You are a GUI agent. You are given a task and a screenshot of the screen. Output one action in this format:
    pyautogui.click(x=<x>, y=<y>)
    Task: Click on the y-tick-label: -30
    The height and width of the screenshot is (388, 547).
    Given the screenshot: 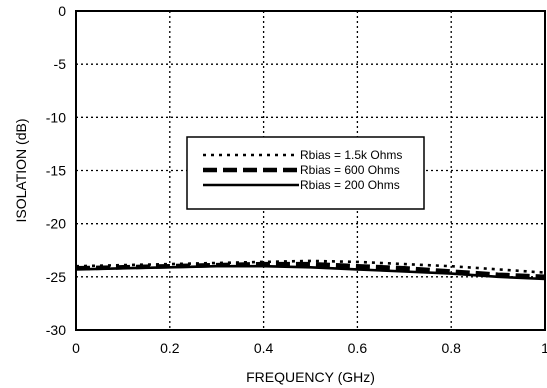 What is the action you would take?
    pyautogui.click(x=56, y=330)
    